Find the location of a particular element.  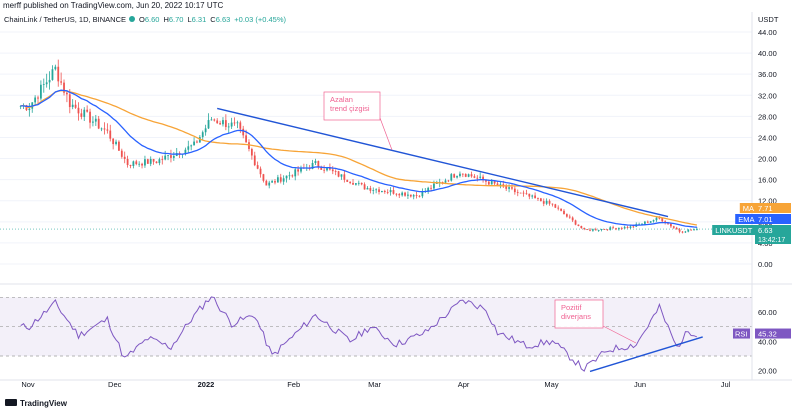

rsi-tick-label: 40.00 is located at coordinates (767, 341).